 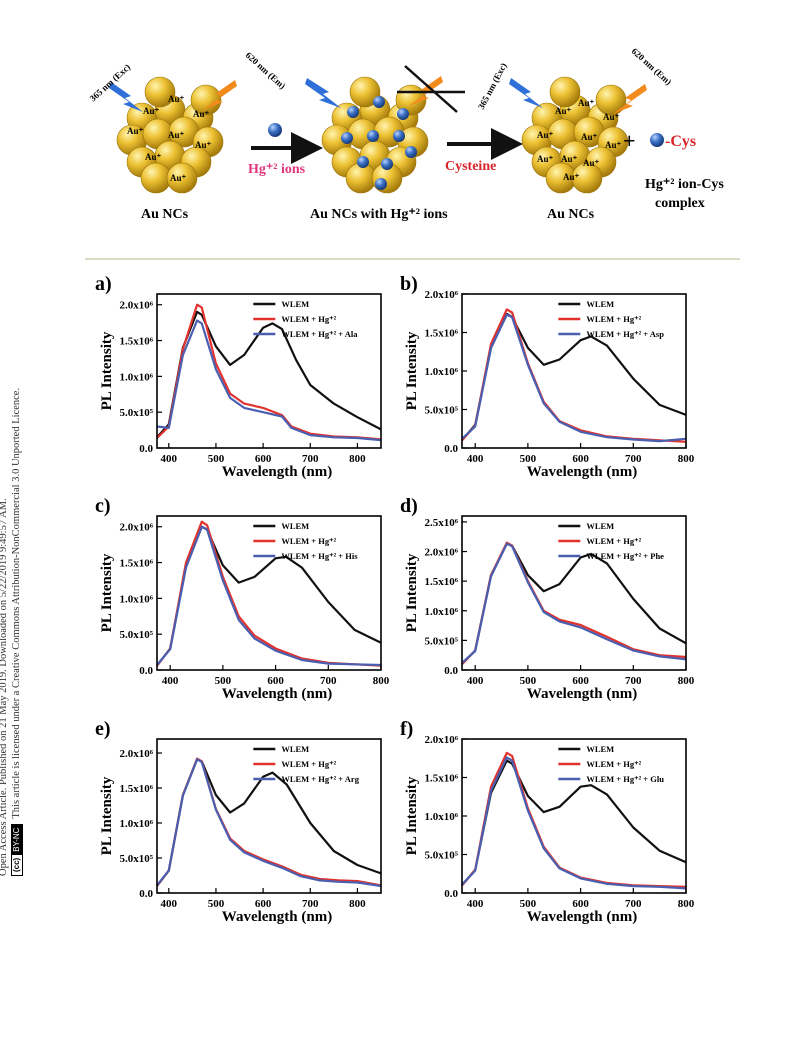 I want to click on legend-label: WLEM + Hg⁺² + Glu, so click(x=625, y=779).